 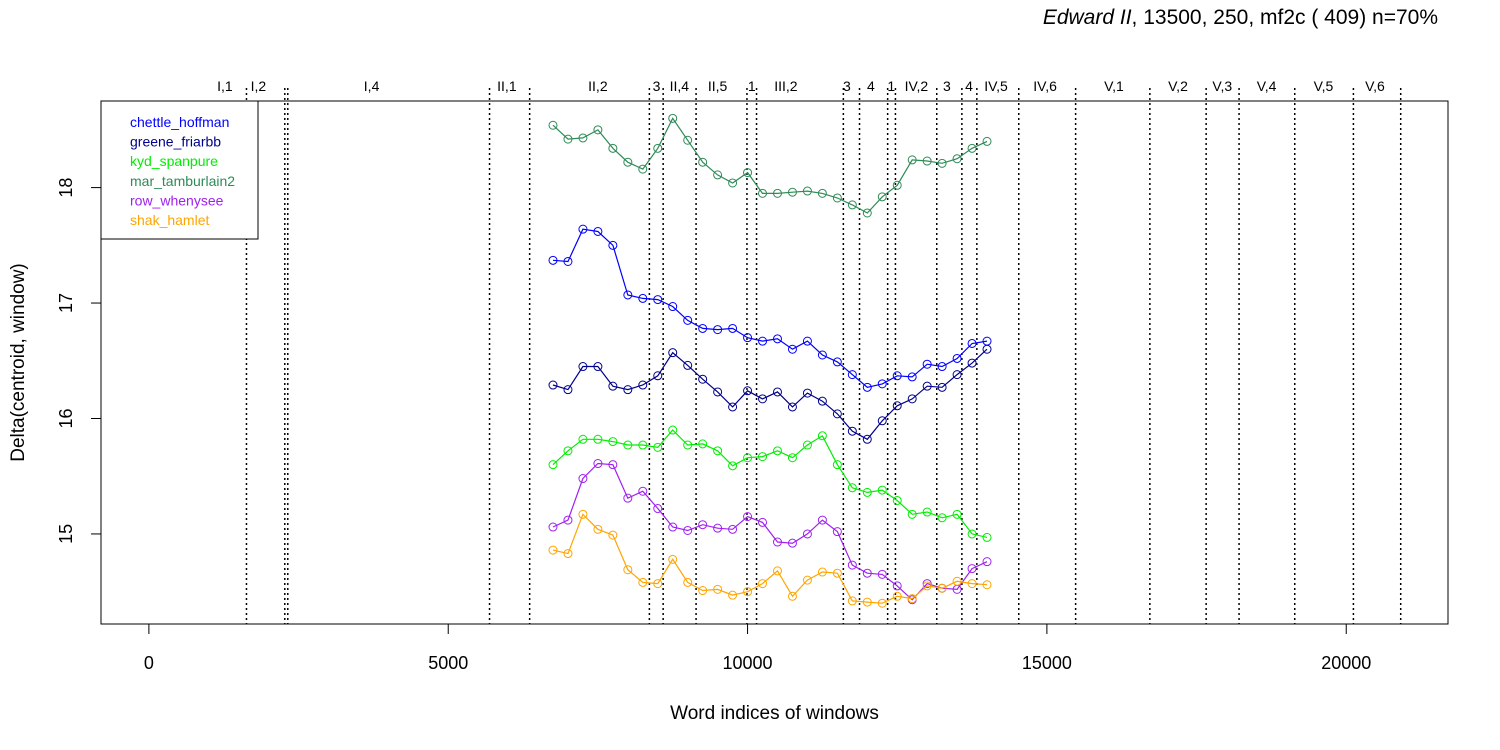 I want to click on scene-label: II,4, so click(x=680, y=86).